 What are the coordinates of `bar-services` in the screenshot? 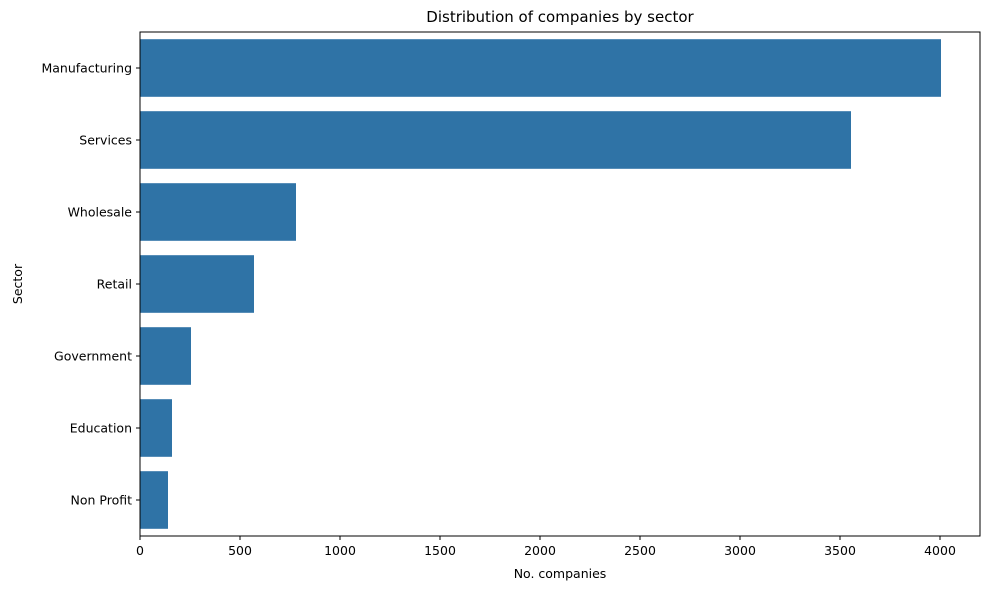 It's located at (495, 140).